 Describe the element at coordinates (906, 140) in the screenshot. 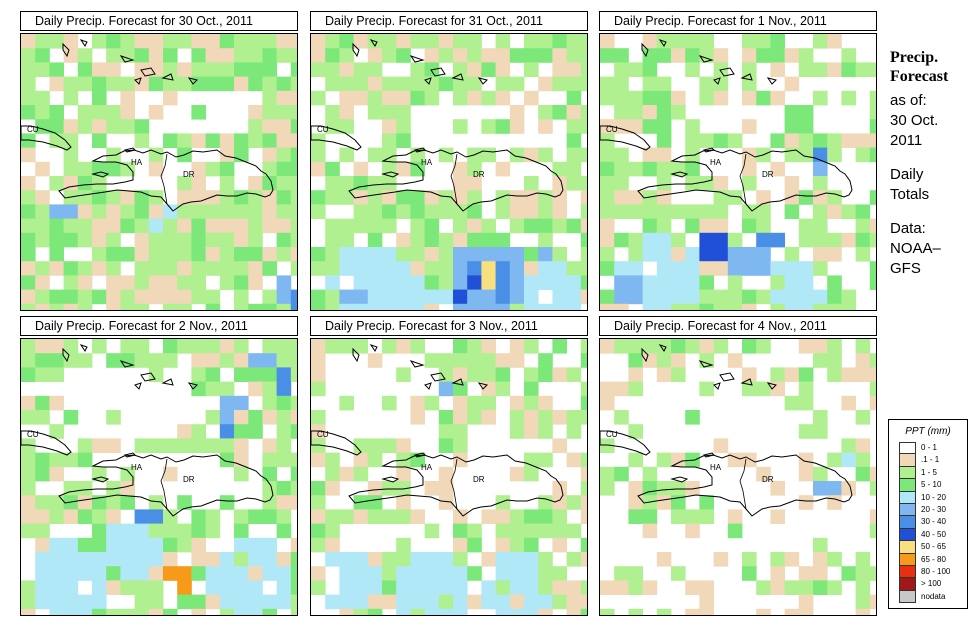

I see `side-date-line2: 2011` at that location.